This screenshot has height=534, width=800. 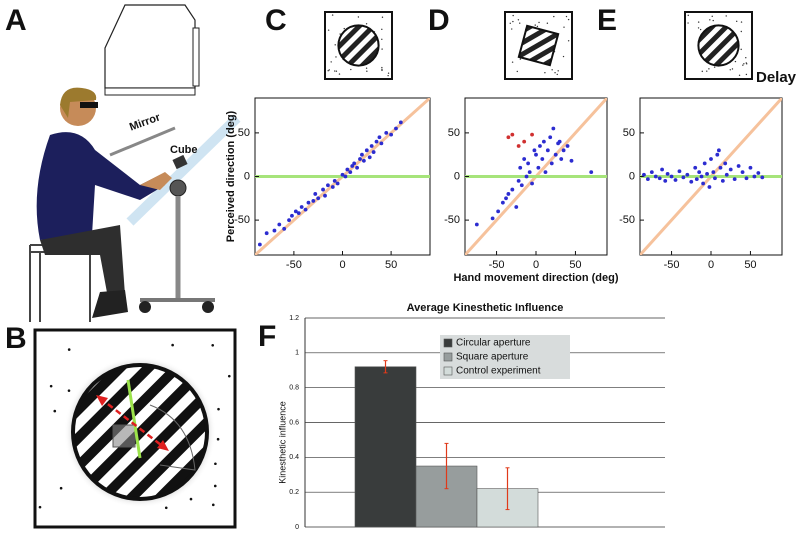 What do you see at coordinates (454, 133) in the screenshot?
I see `y-tick-label: 50` at bounding box center [454, 133].